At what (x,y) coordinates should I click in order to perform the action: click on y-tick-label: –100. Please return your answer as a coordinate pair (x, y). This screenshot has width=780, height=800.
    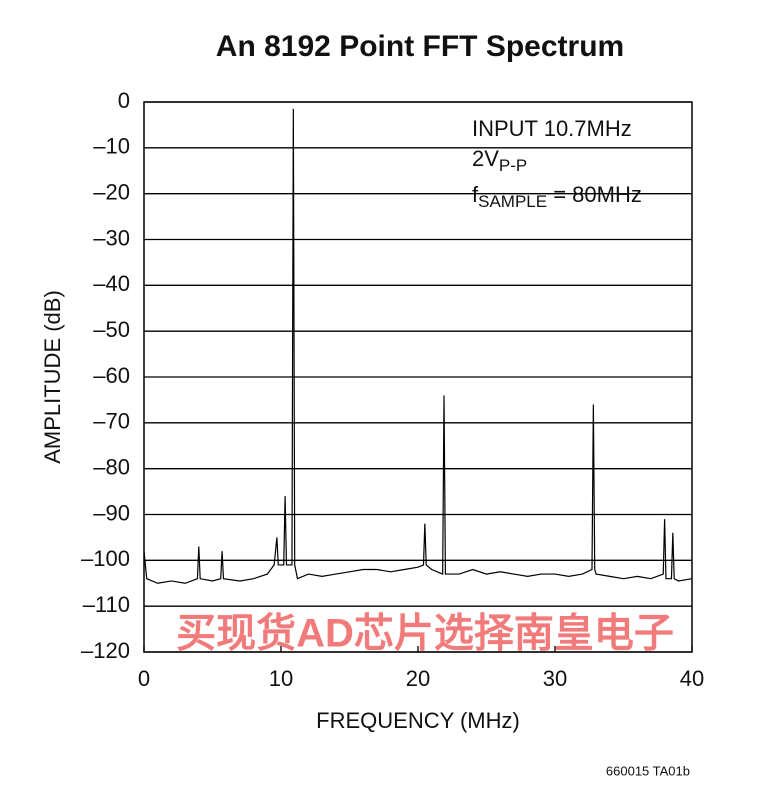
    Looking at the image, I should click on (105, 558).